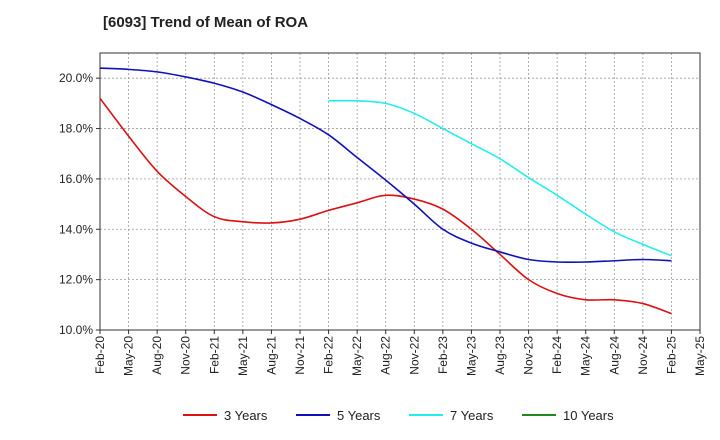  Describe the element at coordinates (76, 280) in the screenshot. I see `y-tick-label: 12.0%` at that location.